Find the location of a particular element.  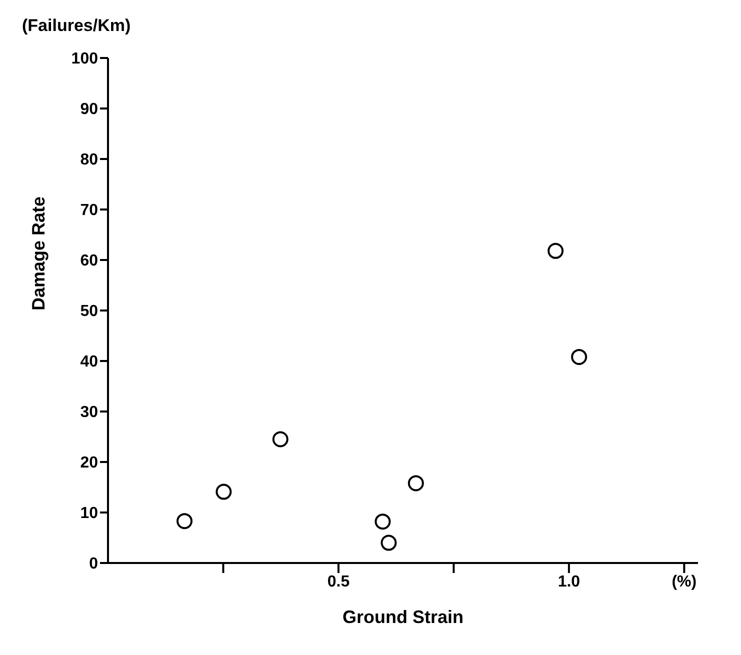

y-tick-label: 60 is located at coordinates (89, 261).